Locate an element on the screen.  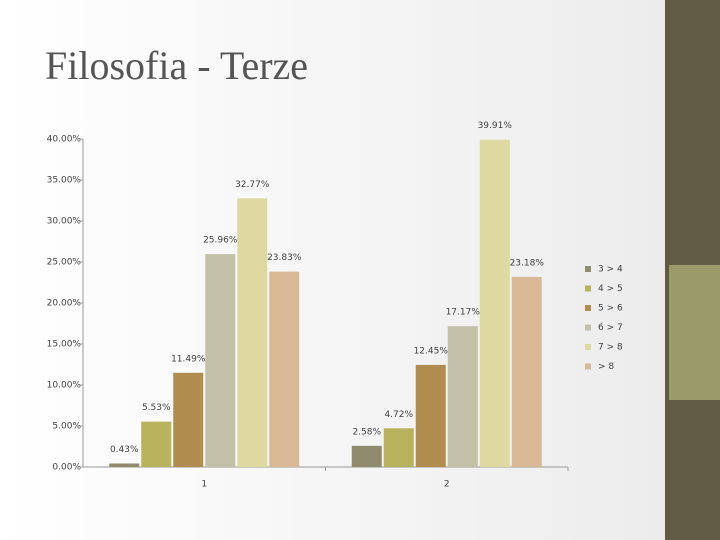
x-tick-label: 2 is located at coordinates (447, 485).